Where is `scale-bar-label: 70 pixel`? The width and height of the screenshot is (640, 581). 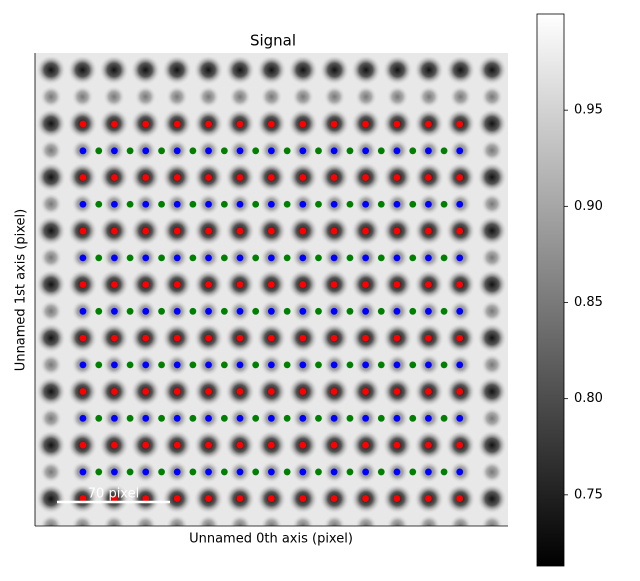 scale-bar-label: 70 pixel is located at coordinates (113, 494).